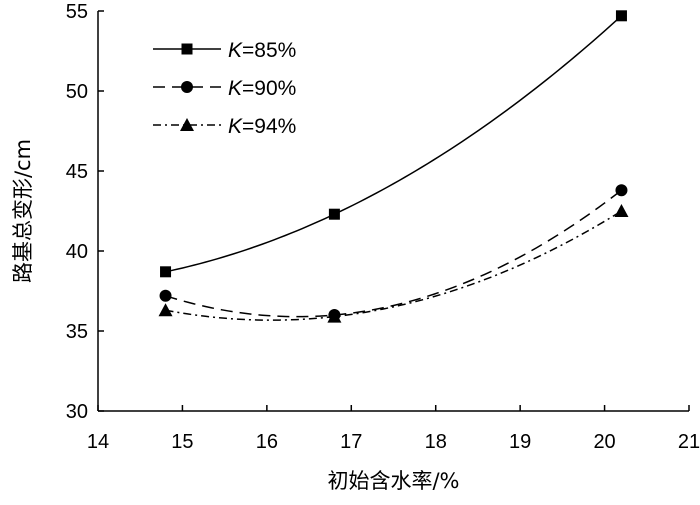 This screenshot has height=505, width=700. I want to click on x-tick-label: 17, so click(351, 442).